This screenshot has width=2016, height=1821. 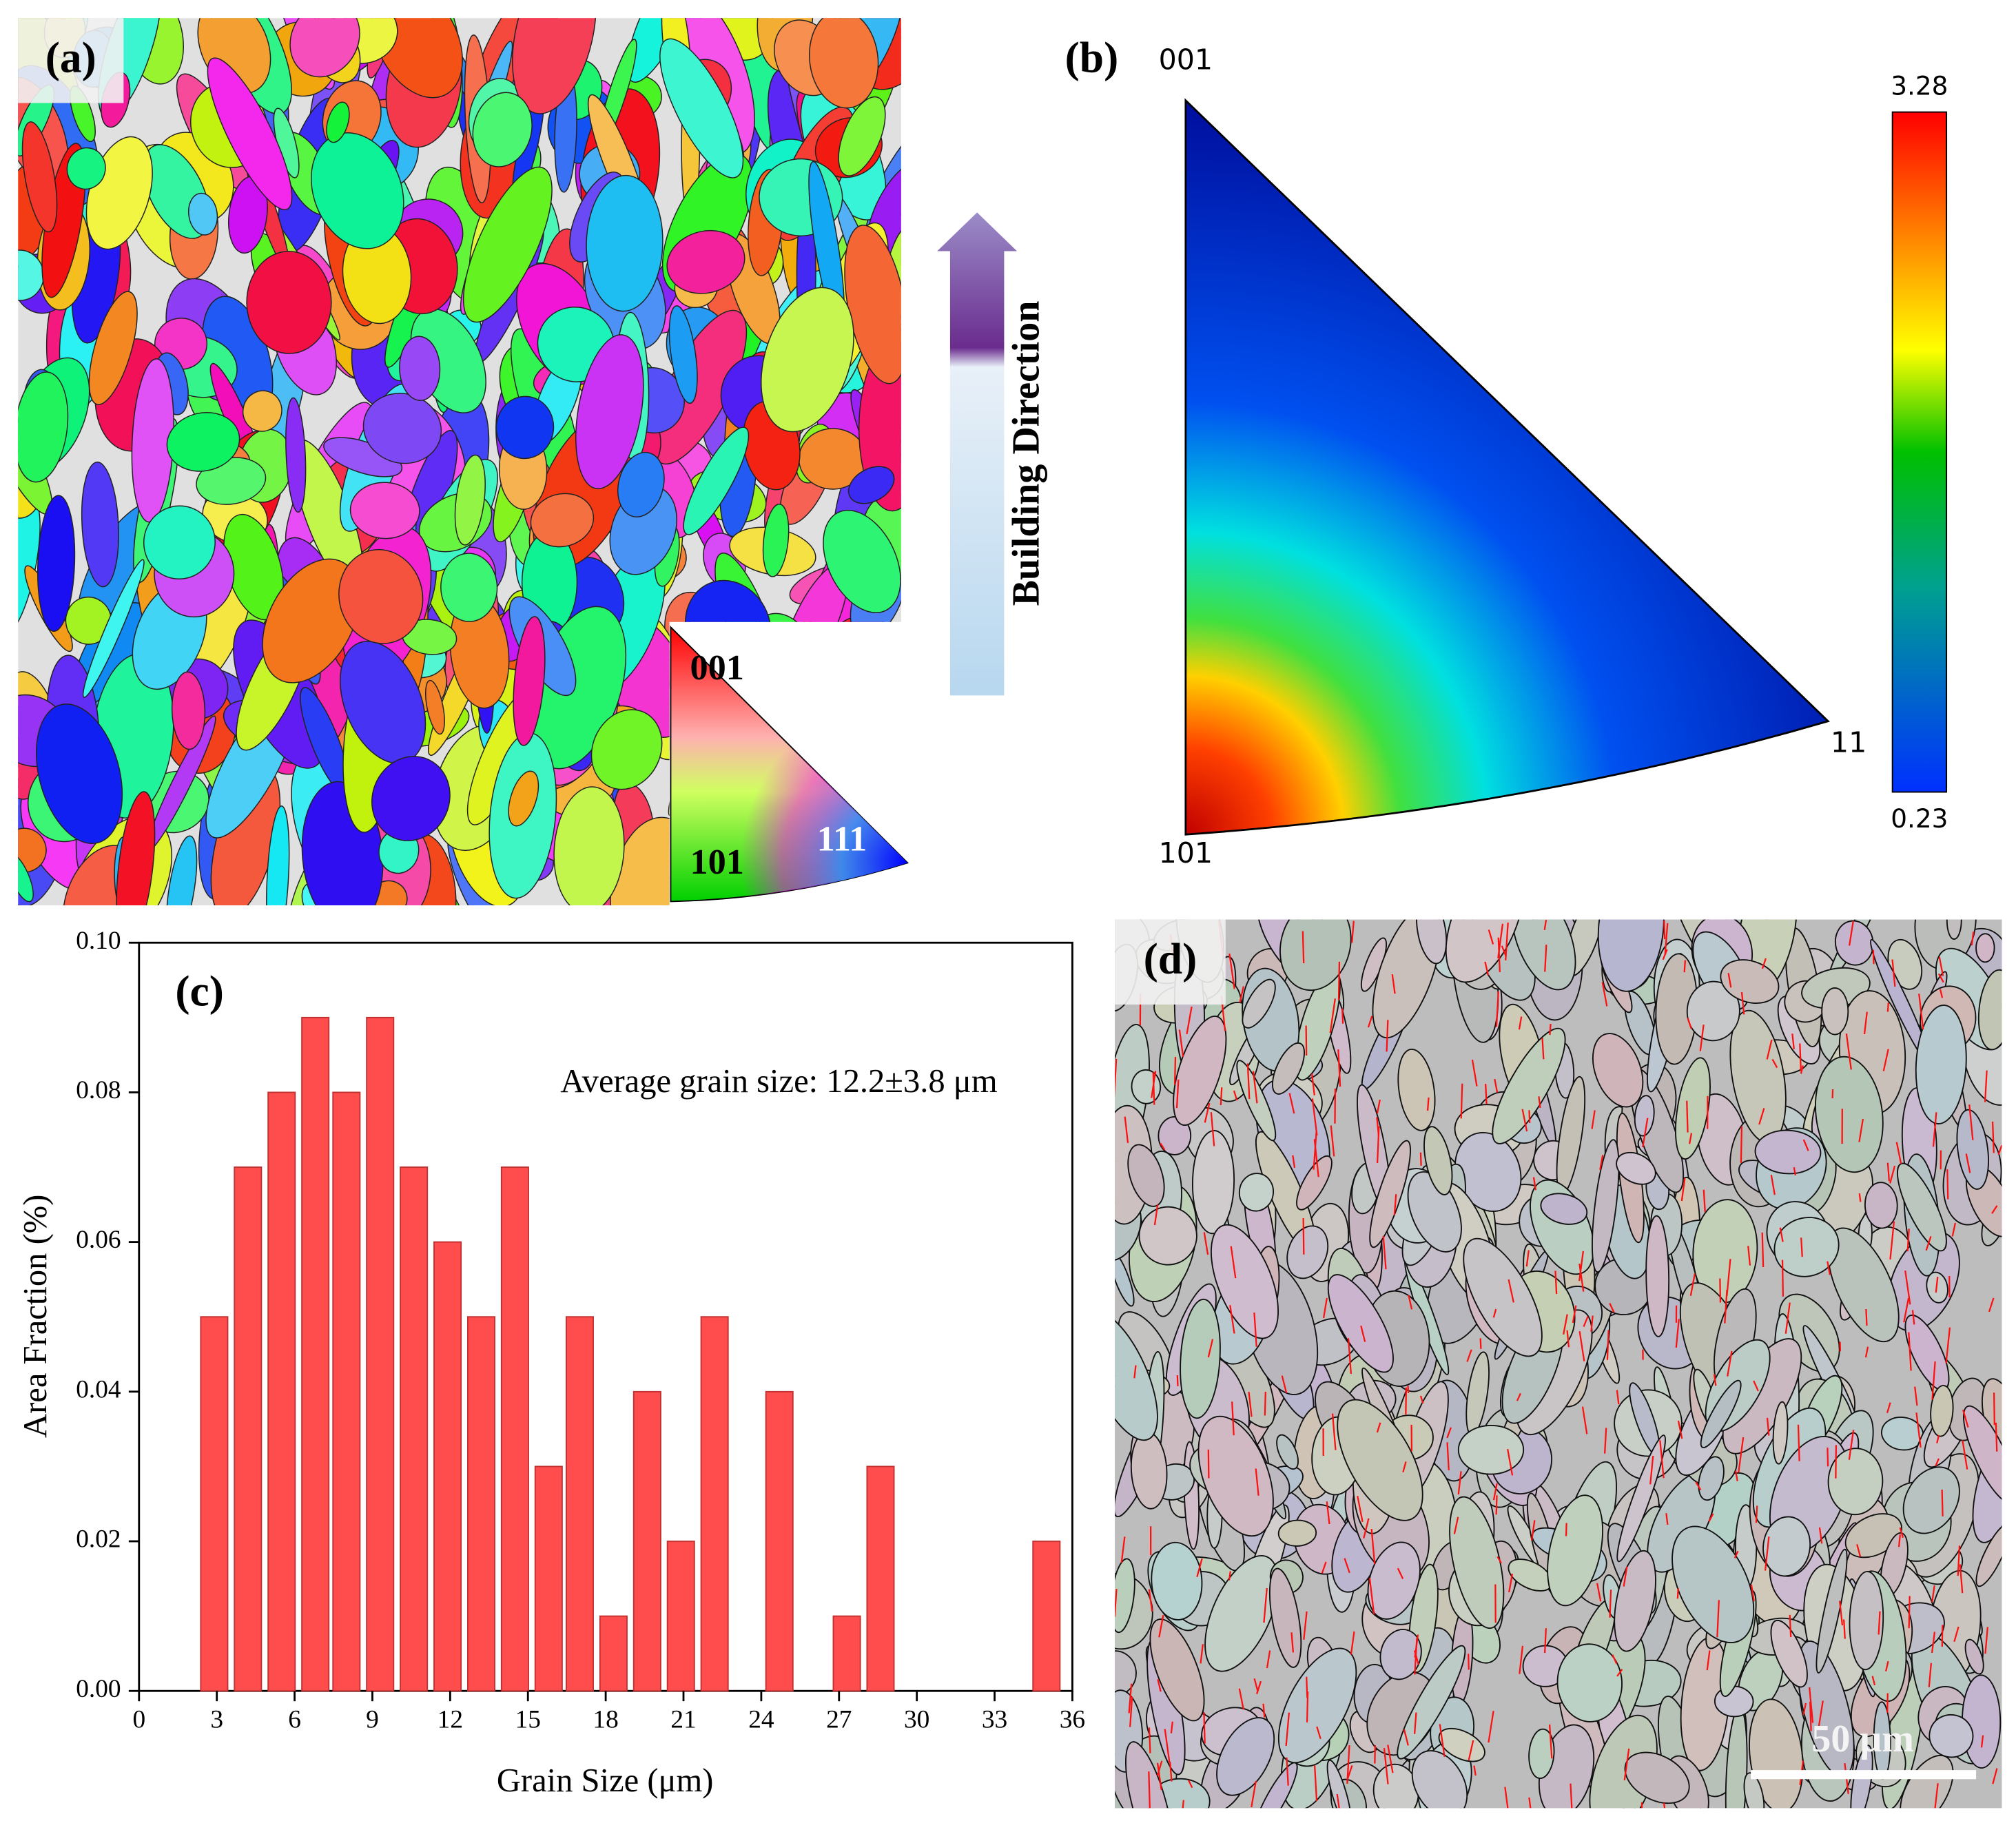 What do you see at coordinates (1186, 853) in the screenshot?
I see `corner-label: 101` at bounding box center [1186, 853].